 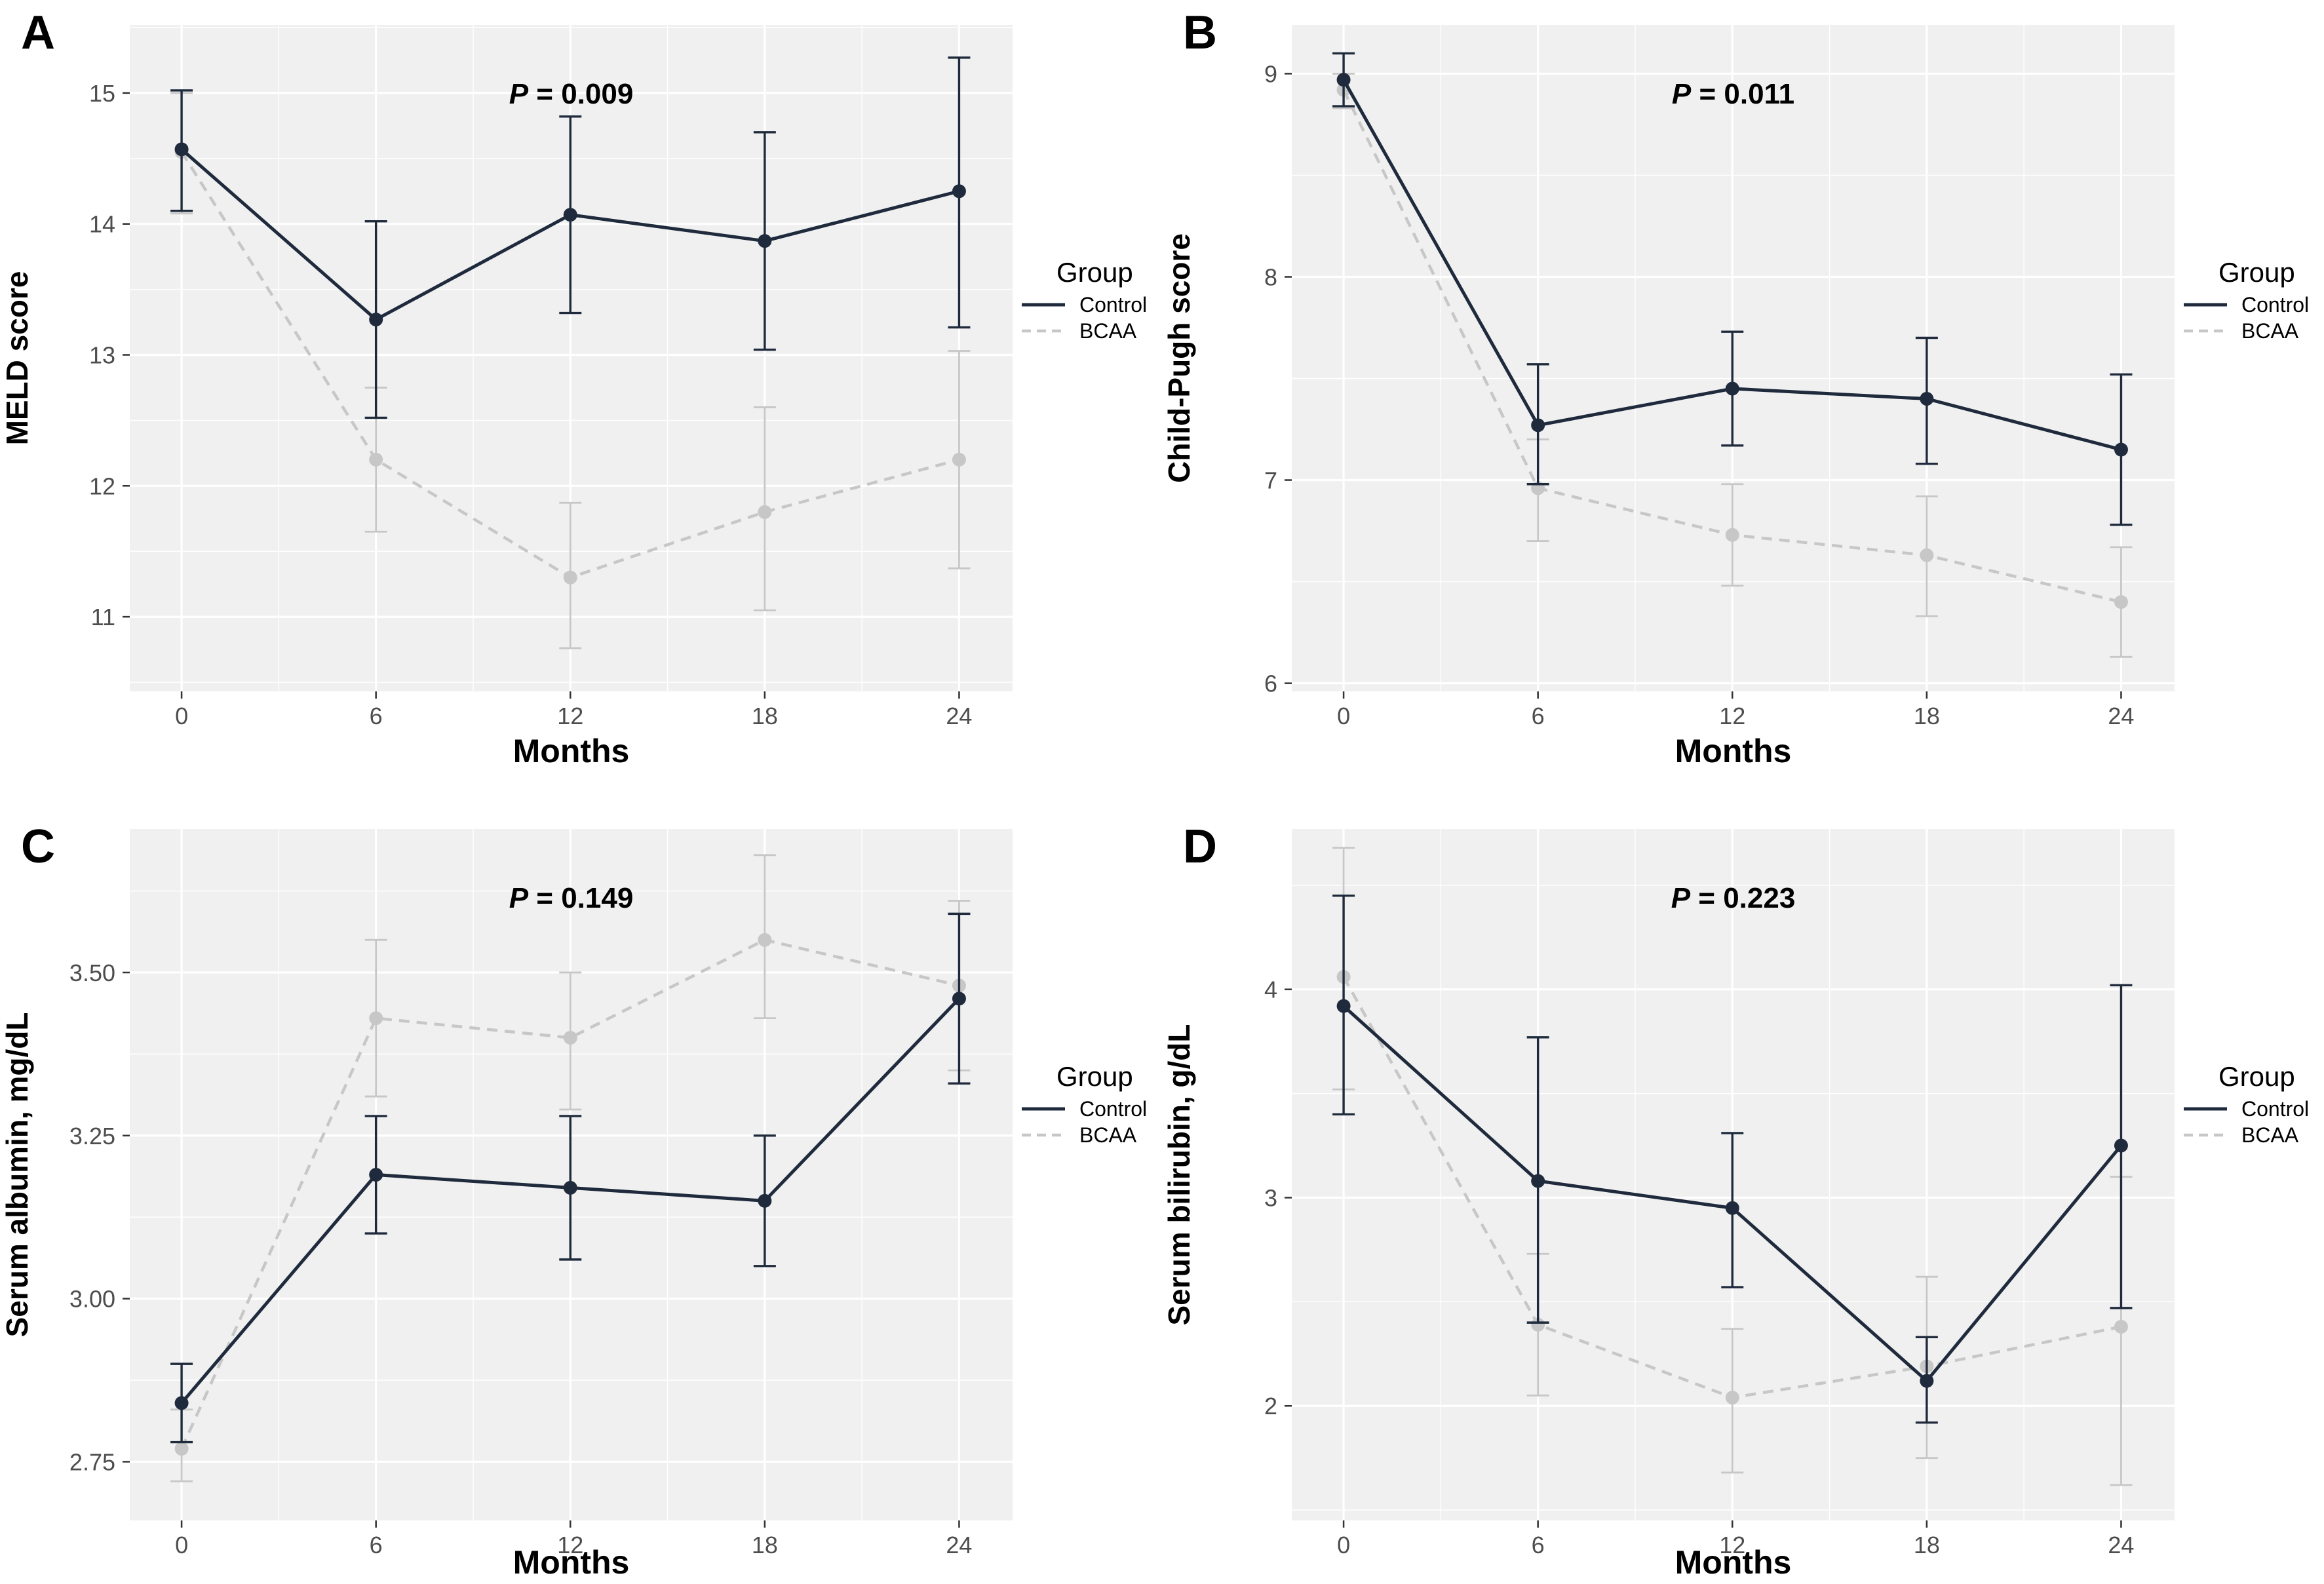 I want to click on y-axis-title: MELD score, so click(x=17, y=358).